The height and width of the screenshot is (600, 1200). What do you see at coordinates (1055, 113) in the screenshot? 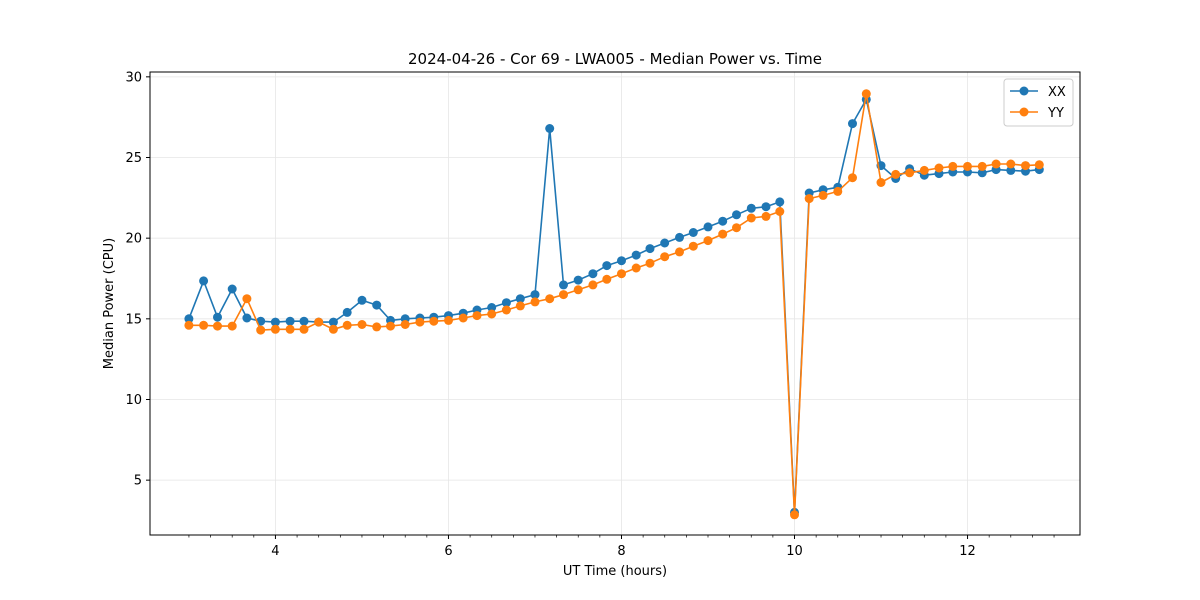
I see `legend-yy-label: YY` at bounding box center [1055, 113].